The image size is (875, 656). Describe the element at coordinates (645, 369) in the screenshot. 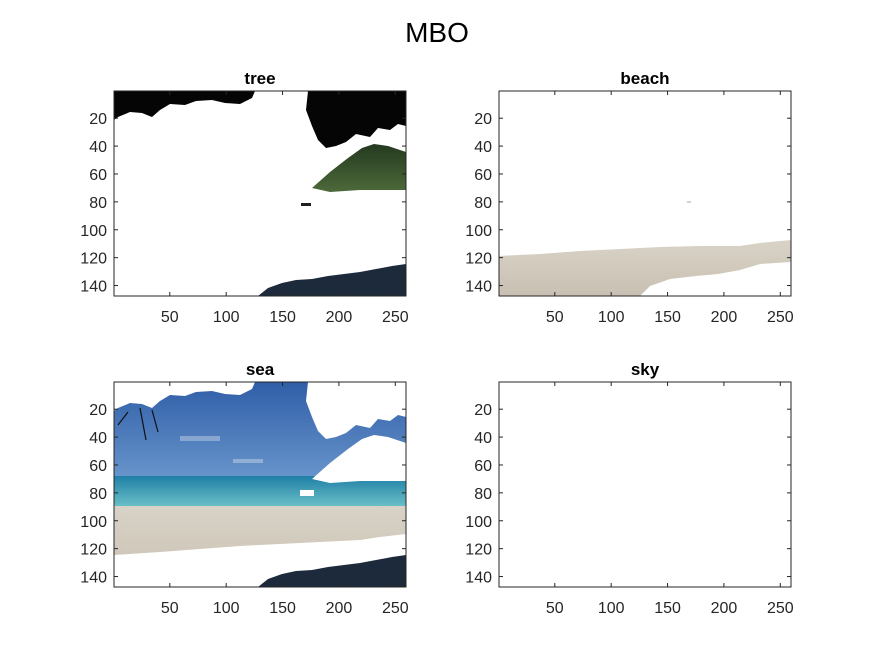

I see `sky-title: sky` at that location.